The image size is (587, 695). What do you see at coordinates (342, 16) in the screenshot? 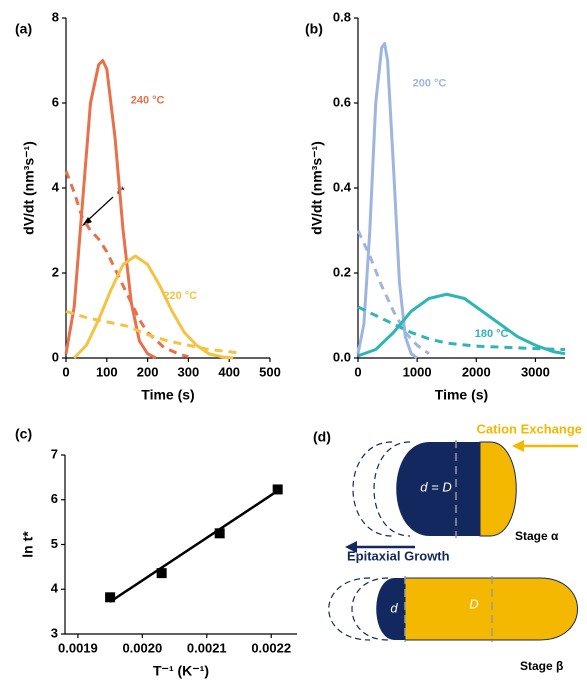
I see `y-tick-label: 0.8` at bounding box center [342, 16].